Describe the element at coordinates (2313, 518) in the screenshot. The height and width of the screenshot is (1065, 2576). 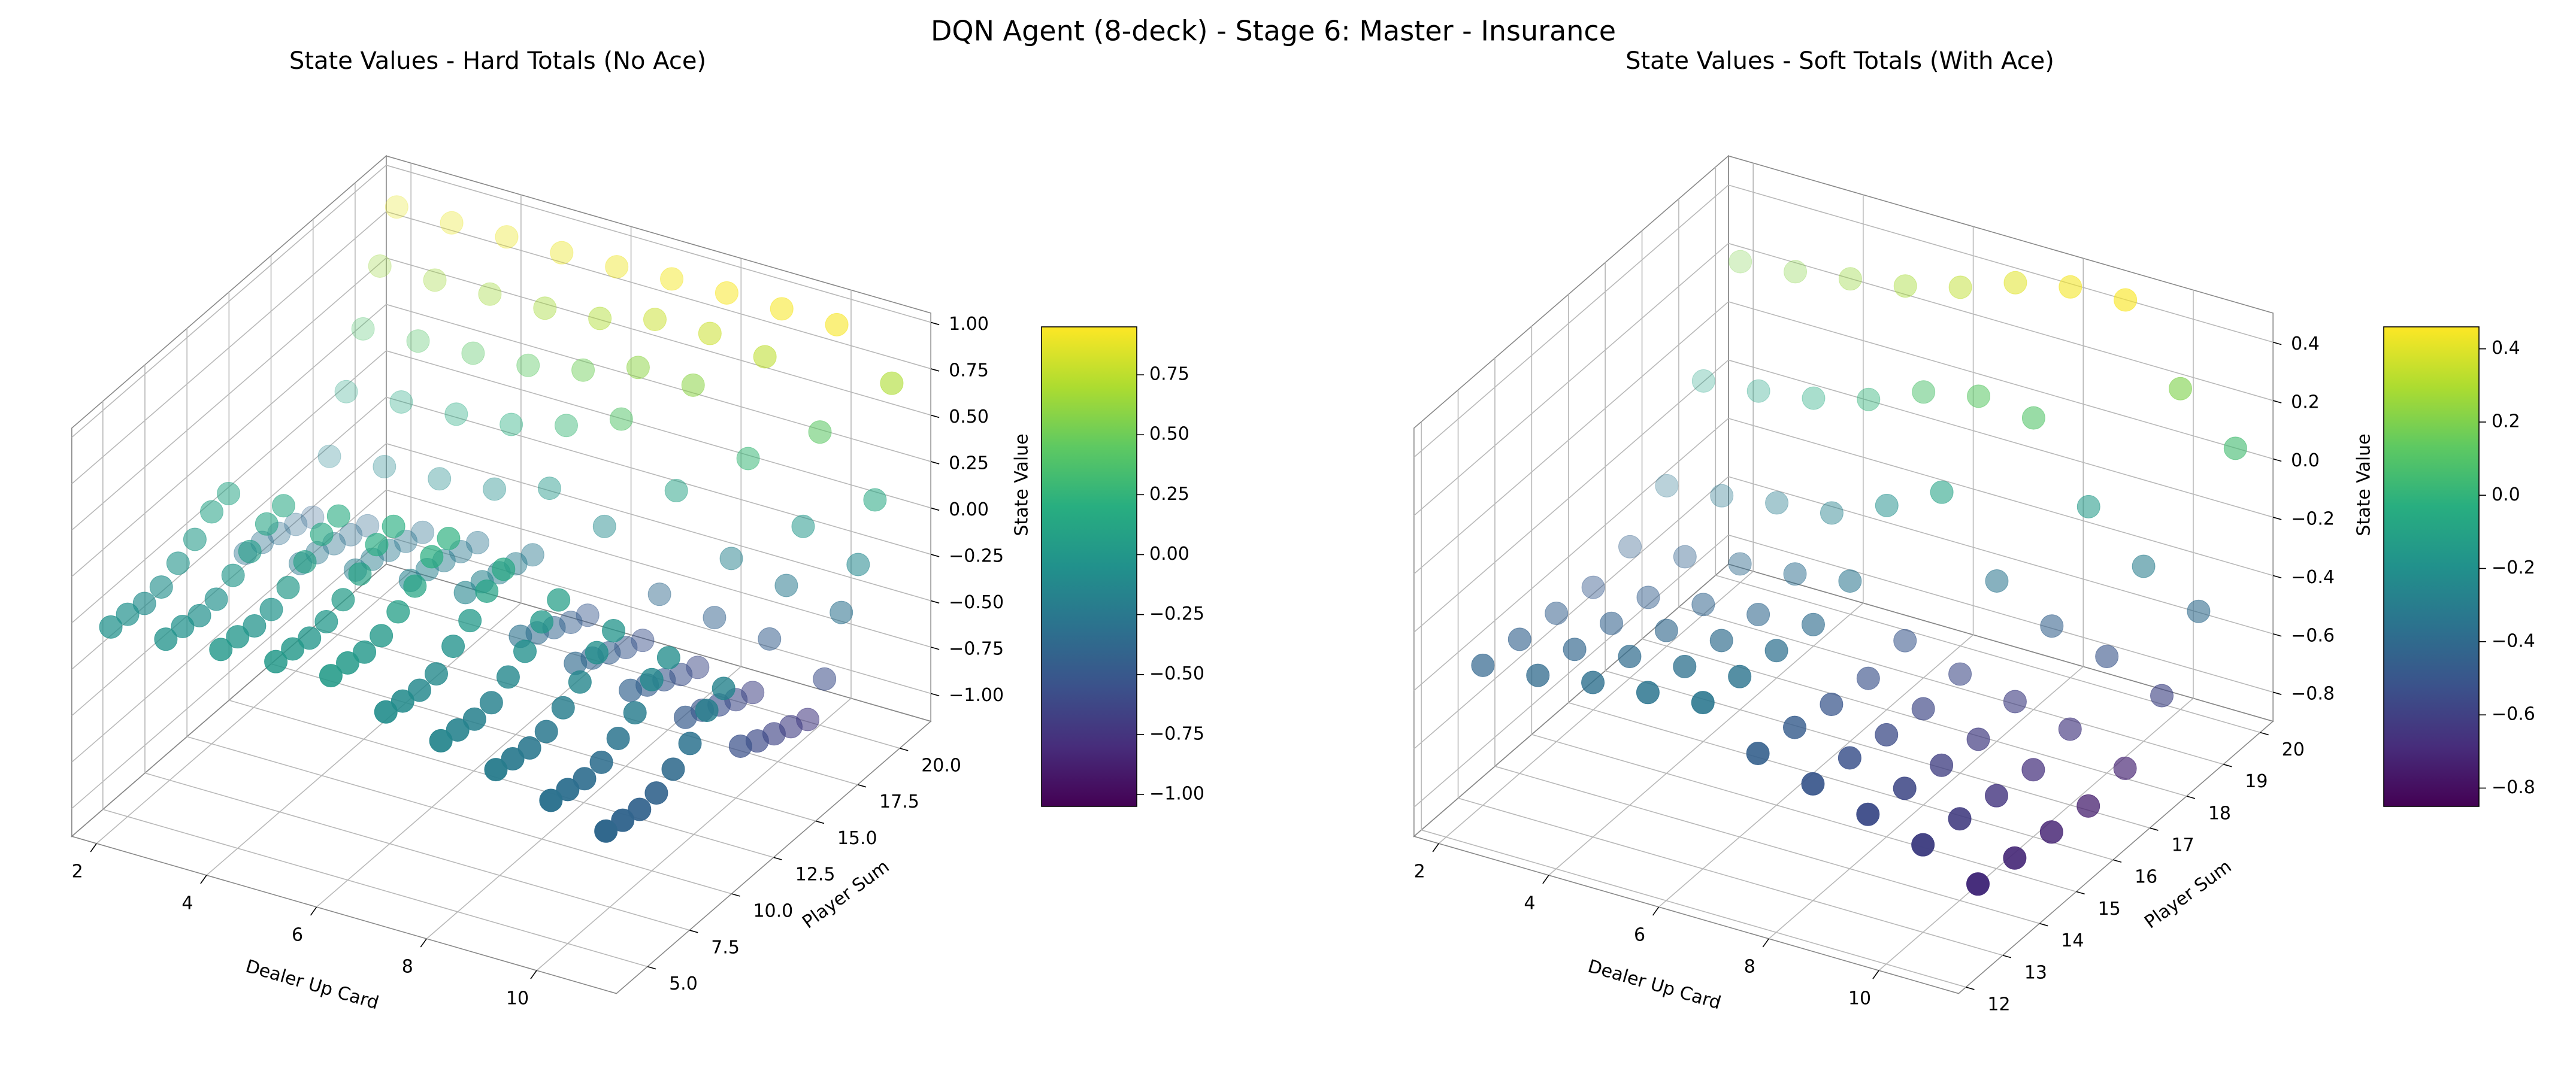
I see `z-tick-label: −0.2` at that location.